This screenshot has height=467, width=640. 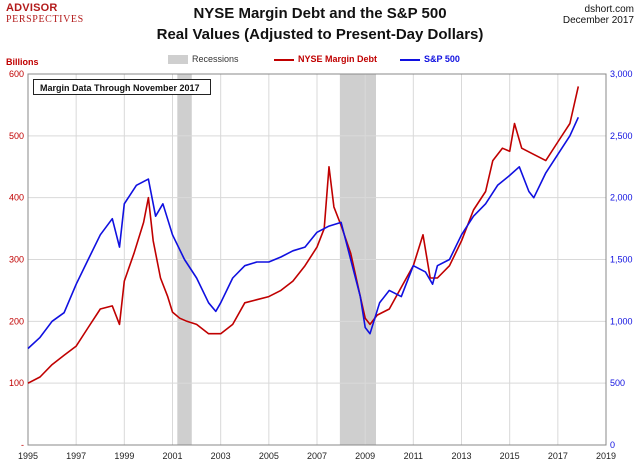 What do you see at coordinates (621, 136) in the screenshot?
I see `y-right-tick-label: 2,500` at bounding box center [621, 136].